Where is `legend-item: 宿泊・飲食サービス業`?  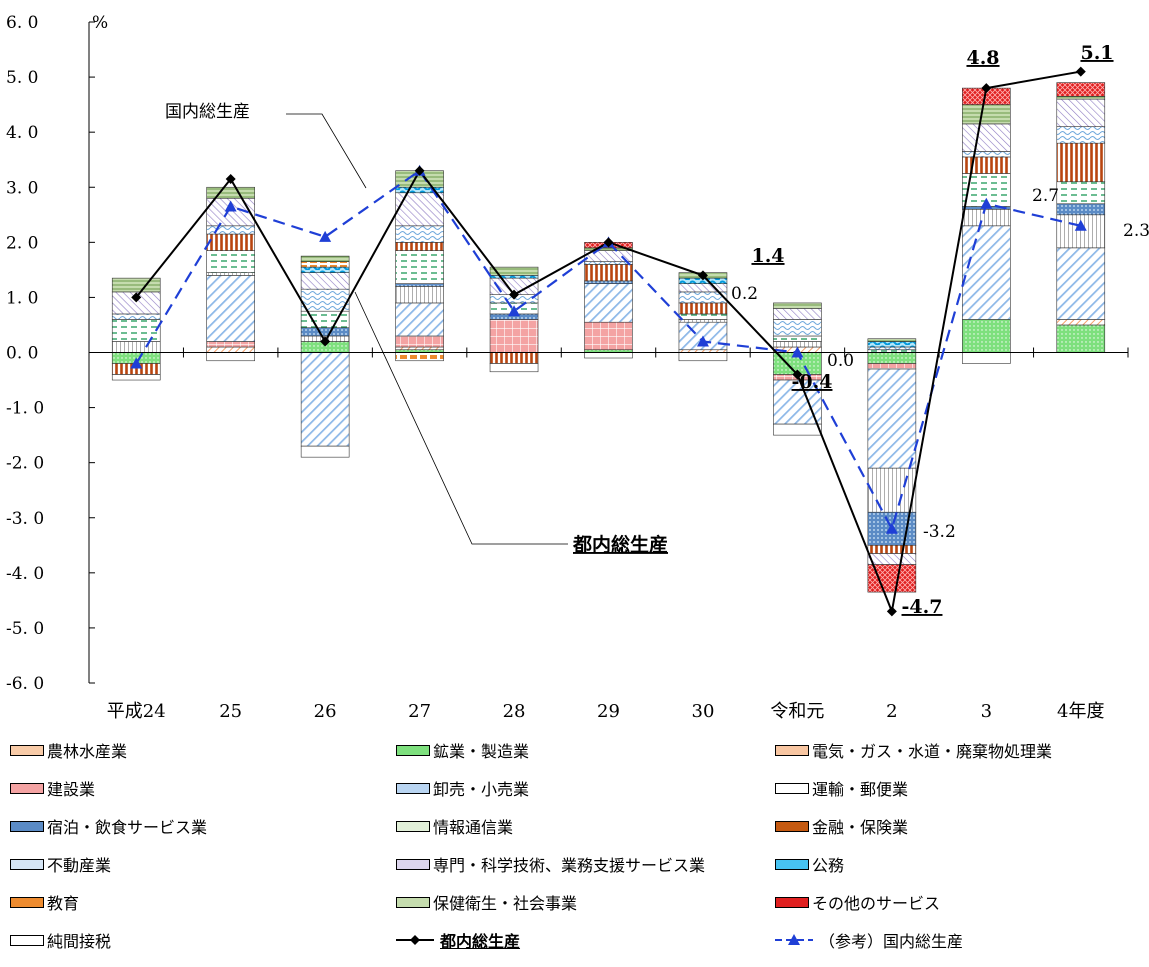
legend-item: 宿泊・飲食サービス業 is located at coordinates (108, 826).